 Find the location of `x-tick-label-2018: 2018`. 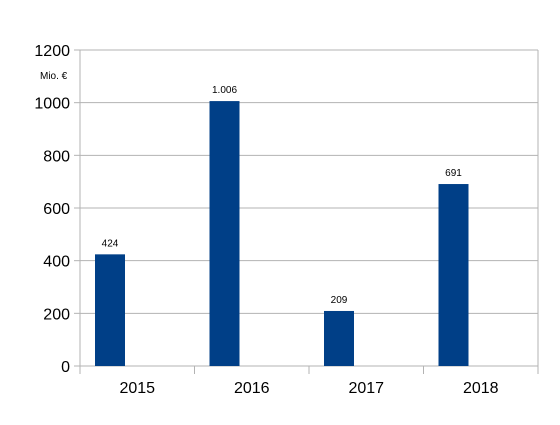

x-tick-label-2018: 2018 is located at coordinates (481, 388).